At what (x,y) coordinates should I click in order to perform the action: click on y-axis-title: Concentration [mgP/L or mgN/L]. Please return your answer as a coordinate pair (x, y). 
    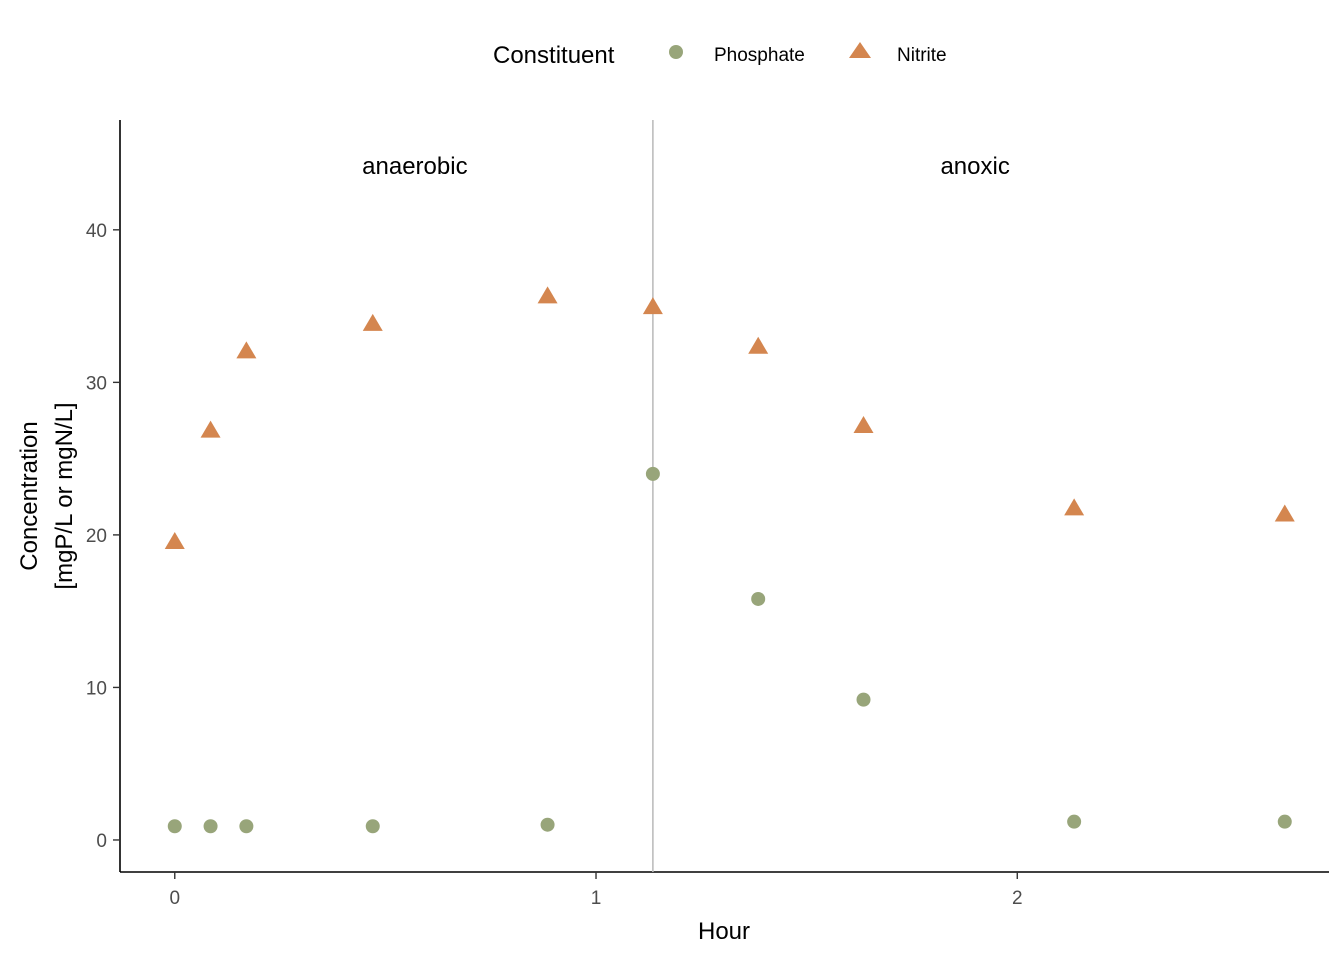
    Looking at the image, I should click on (47, 495).